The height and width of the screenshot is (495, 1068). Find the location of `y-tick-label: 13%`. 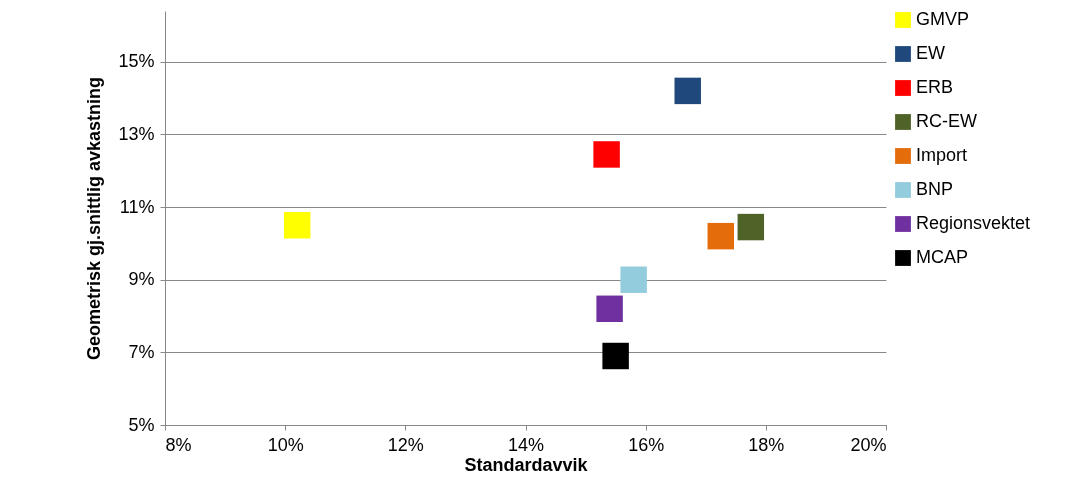

y-tick-label: 13% is located at coordinates (136, 133).